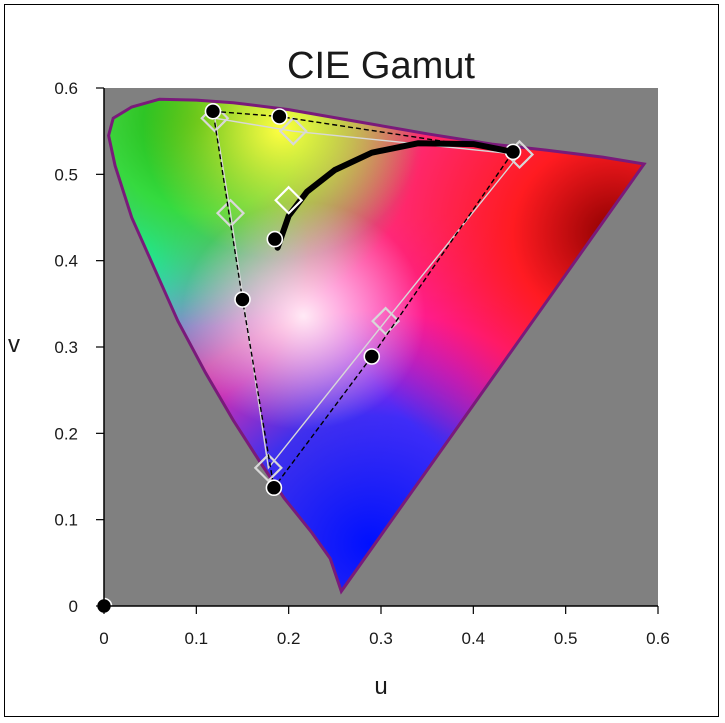 The width and height of the screenshot is (725, 723). I want to click on planckian-locus-curve, so click(395, 195).